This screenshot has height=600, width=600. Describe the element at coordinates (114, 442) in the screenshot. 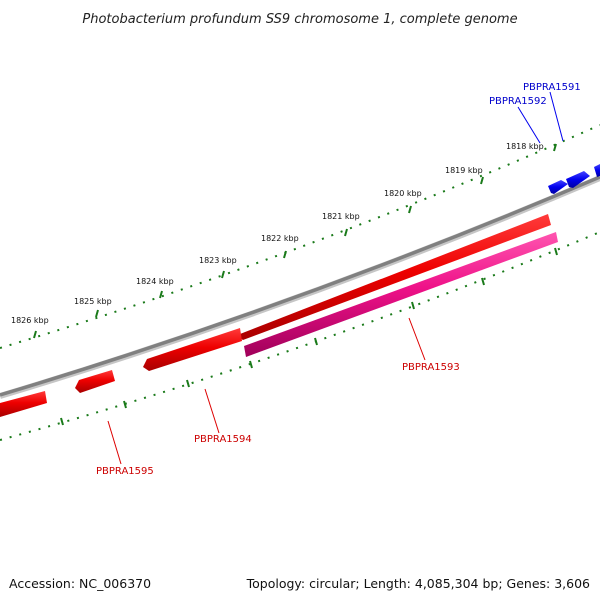

I see `leader-PBPRA1595` at that location.